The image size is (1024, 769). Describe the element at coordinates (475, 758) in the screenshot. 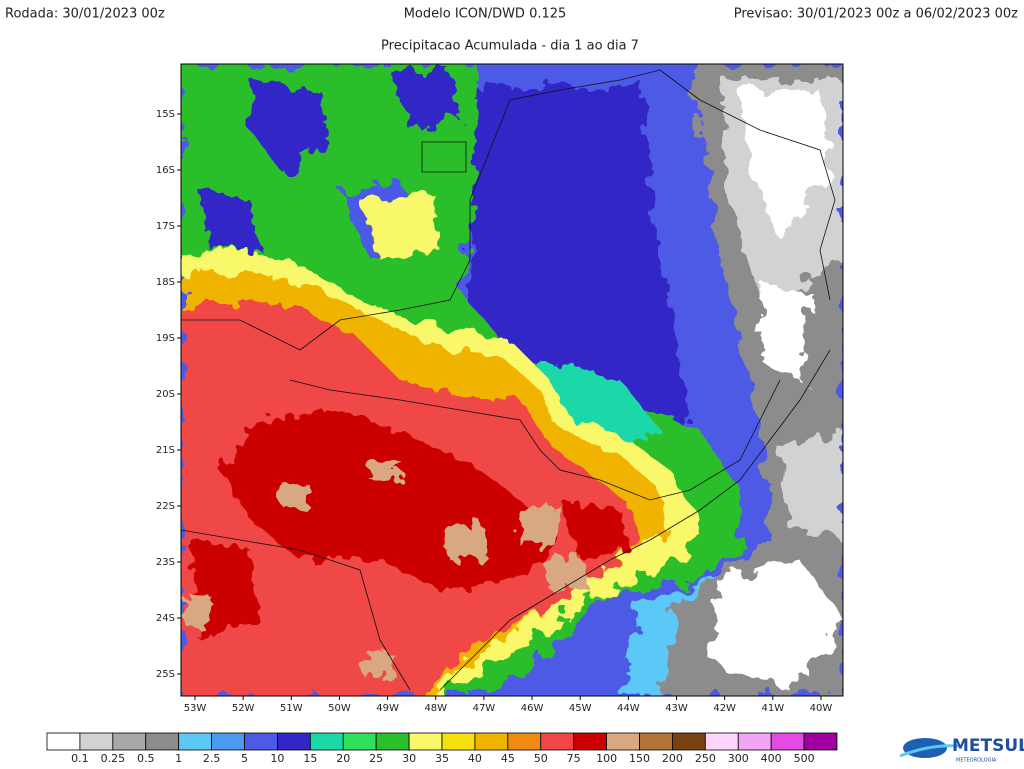

I see `colorbar-label: 40` at that location.